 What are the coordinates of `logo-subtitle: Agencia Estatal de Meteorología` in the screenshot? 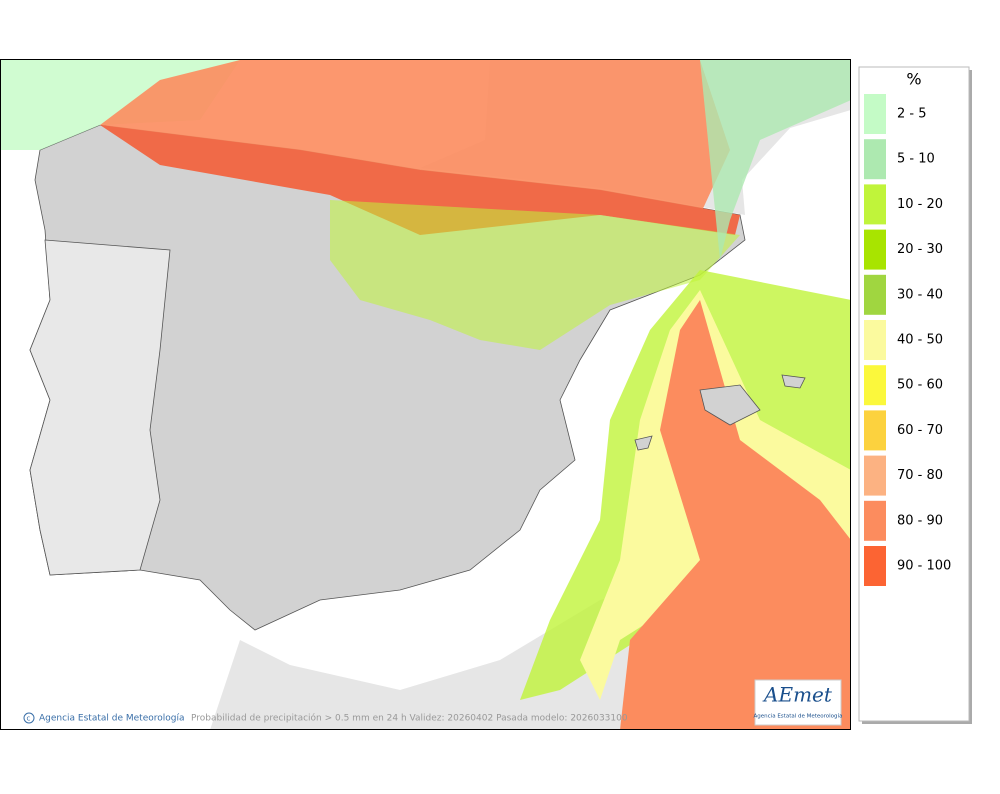 It's located at (798, 716).